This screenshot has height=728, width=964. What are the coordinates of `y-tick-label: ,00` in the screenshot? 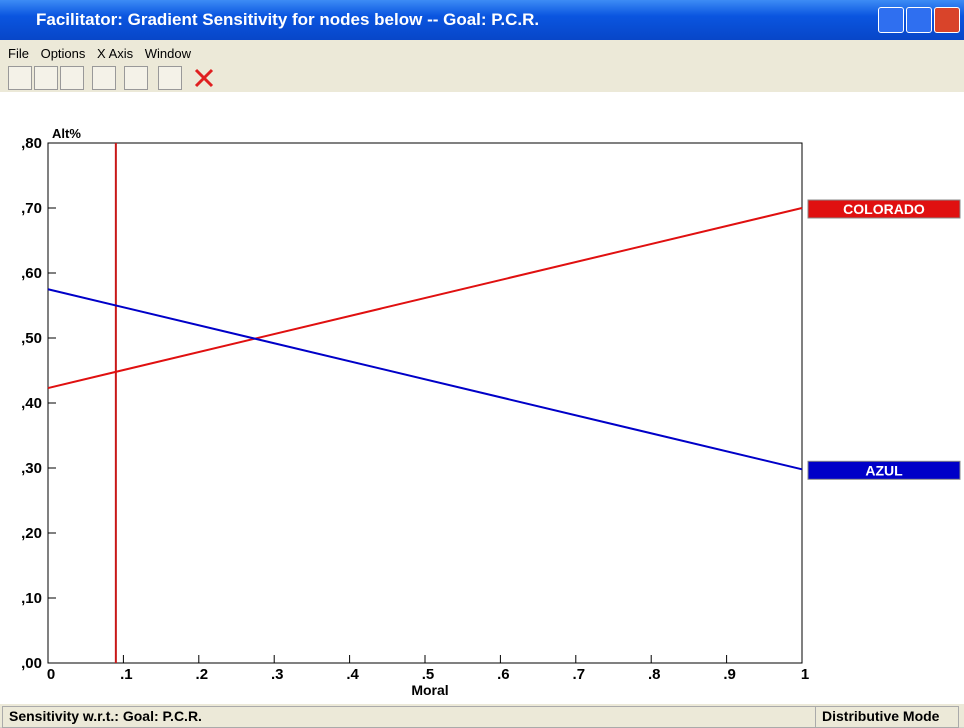 It's located at (31, 663).